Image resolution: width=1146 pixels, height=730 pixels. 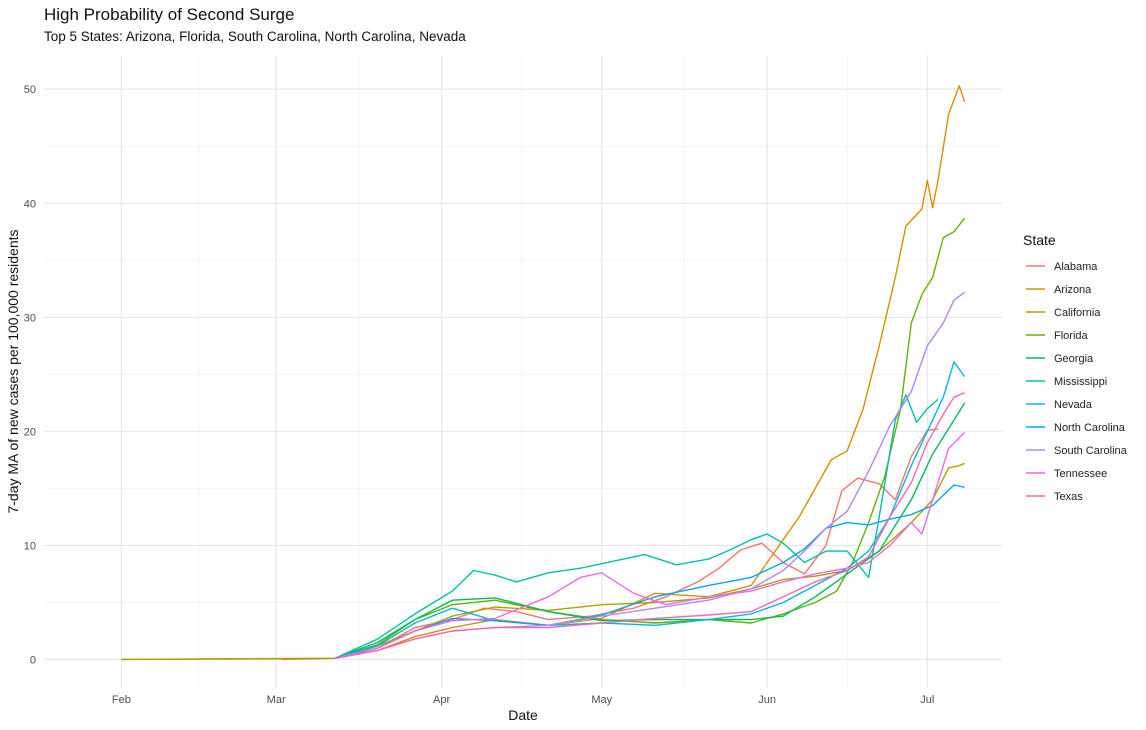 I want to click on series-line-north-carolina, so click(x=649, y=571).